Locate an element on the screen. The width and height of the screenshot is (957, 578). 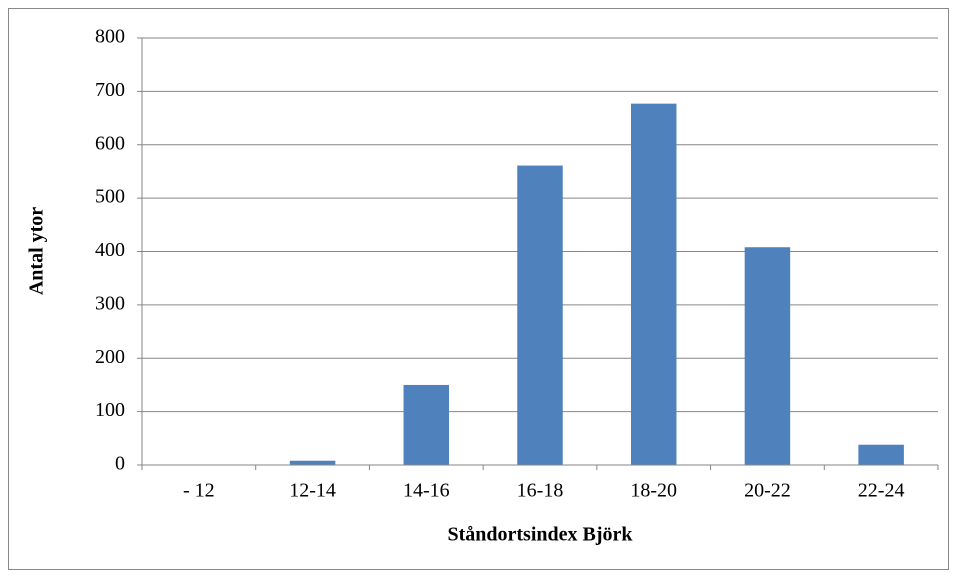
x-tick-label: 14-16 is located at coordinates (426, 491).